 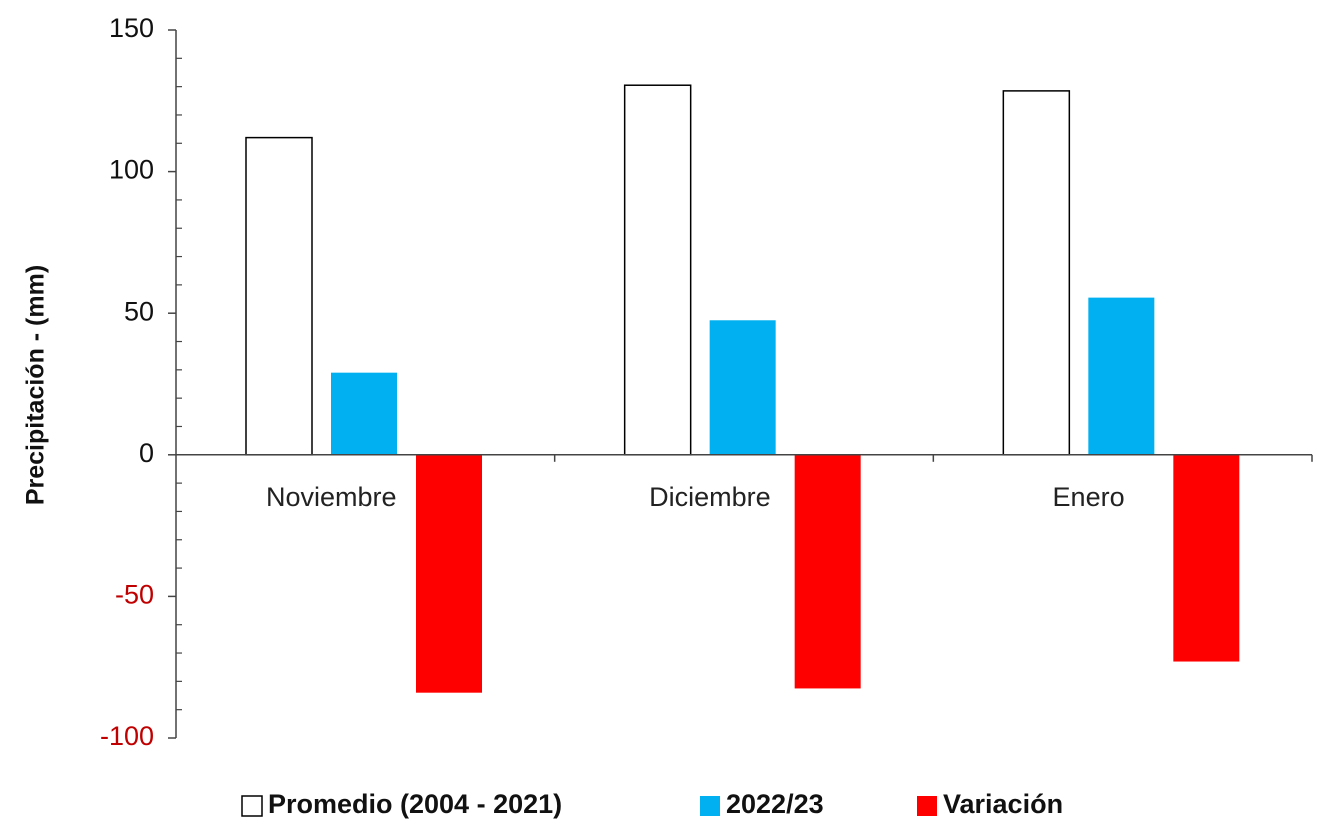 What do you see at coordinates (449, 573) in the screenshot?
I see `bar-variation-noviembre` at bounding box center [449, 573].